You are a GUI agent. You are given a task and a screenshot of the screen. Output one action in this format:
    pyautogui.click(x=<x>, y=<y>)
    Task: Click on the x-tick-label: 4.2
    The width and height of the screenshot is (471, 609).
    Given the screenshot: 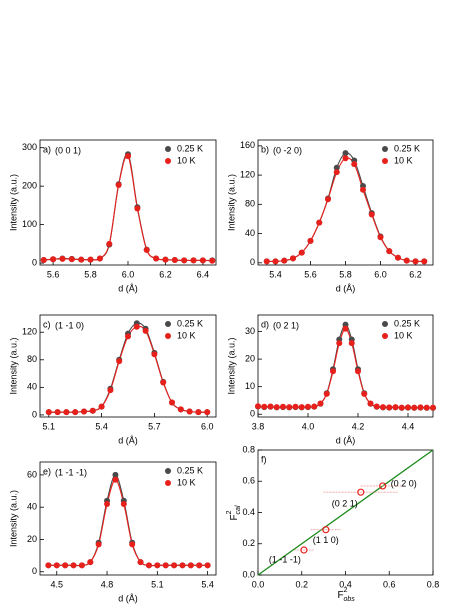 What is the action you would take?
    pyautogui.click(x=358, y=426)
    